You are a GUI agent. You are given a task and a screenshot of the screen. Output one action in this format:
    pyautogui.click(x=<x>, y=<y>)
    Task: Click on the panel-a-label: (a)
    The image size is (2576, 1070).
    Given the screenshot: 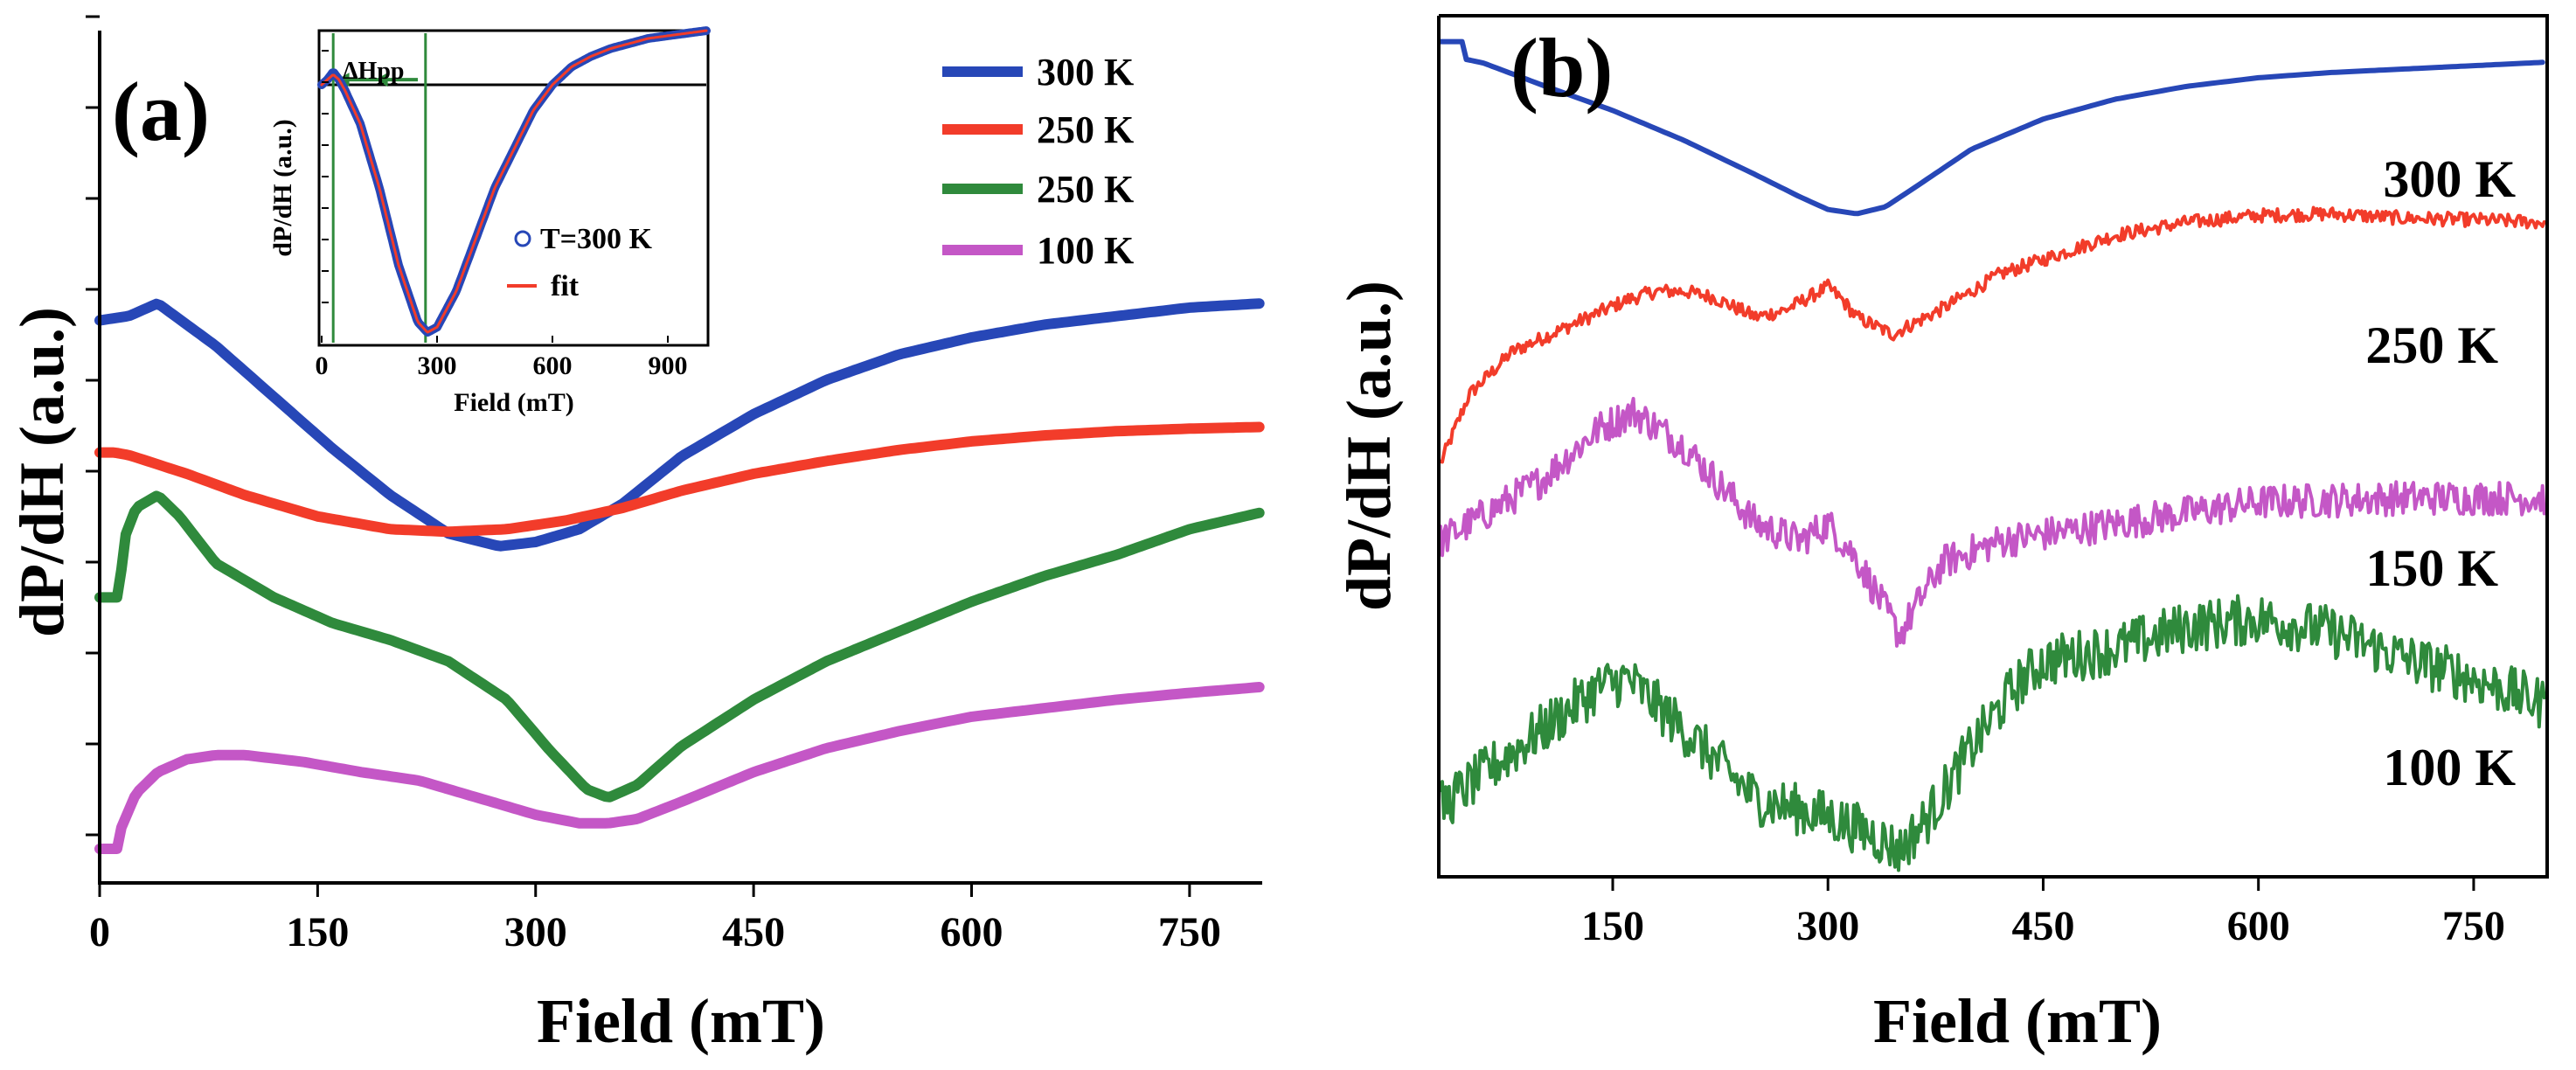 What is the action you would take?
    pyautogui.click(x=161, y=111)
    